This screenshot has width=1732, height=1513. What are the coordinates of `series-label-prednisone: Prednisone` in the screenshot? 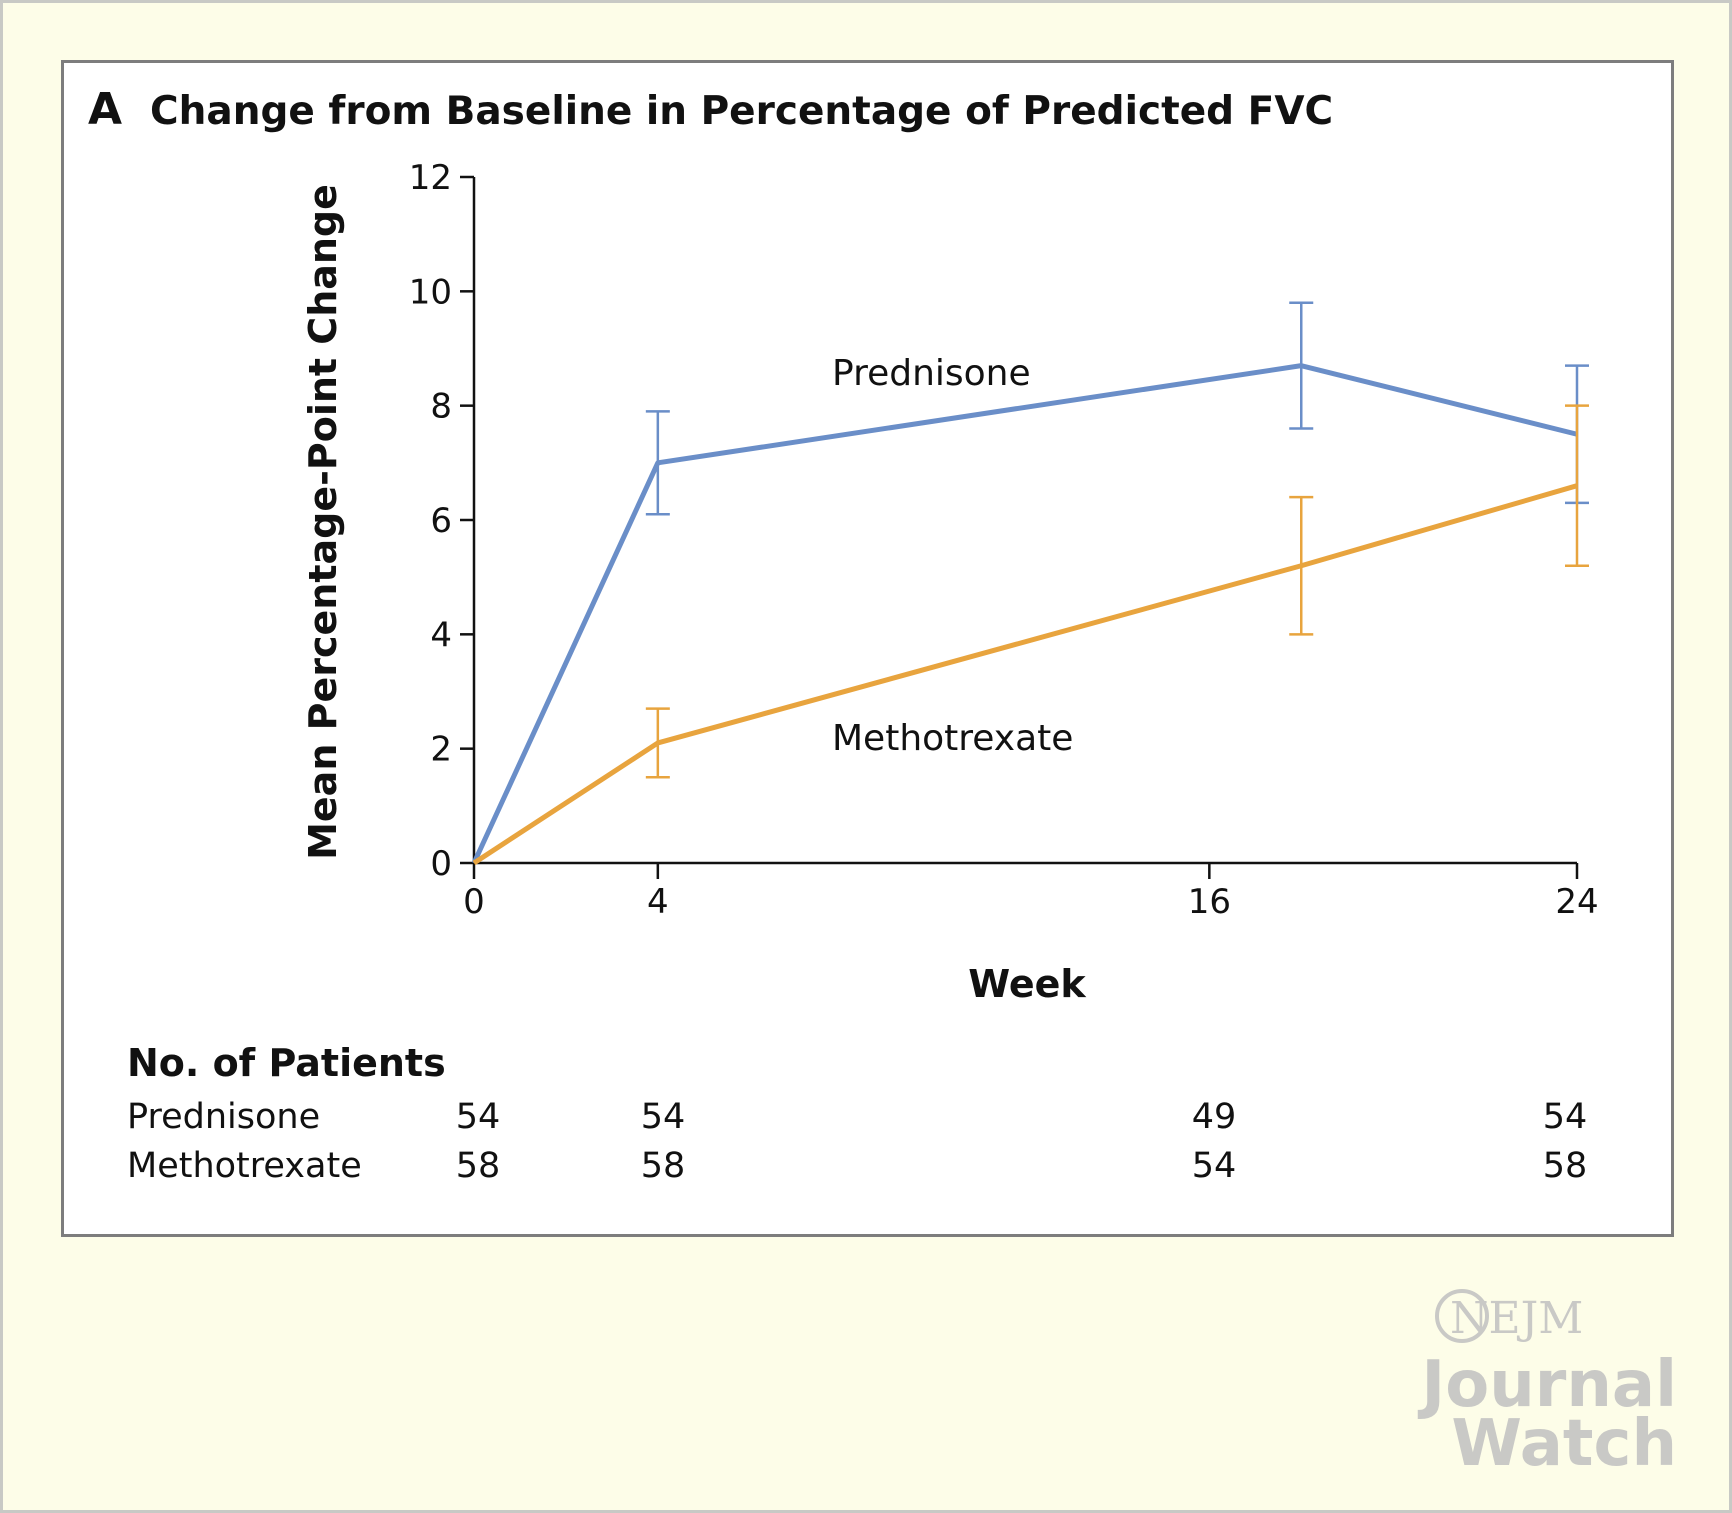 It's located at (931, 373).